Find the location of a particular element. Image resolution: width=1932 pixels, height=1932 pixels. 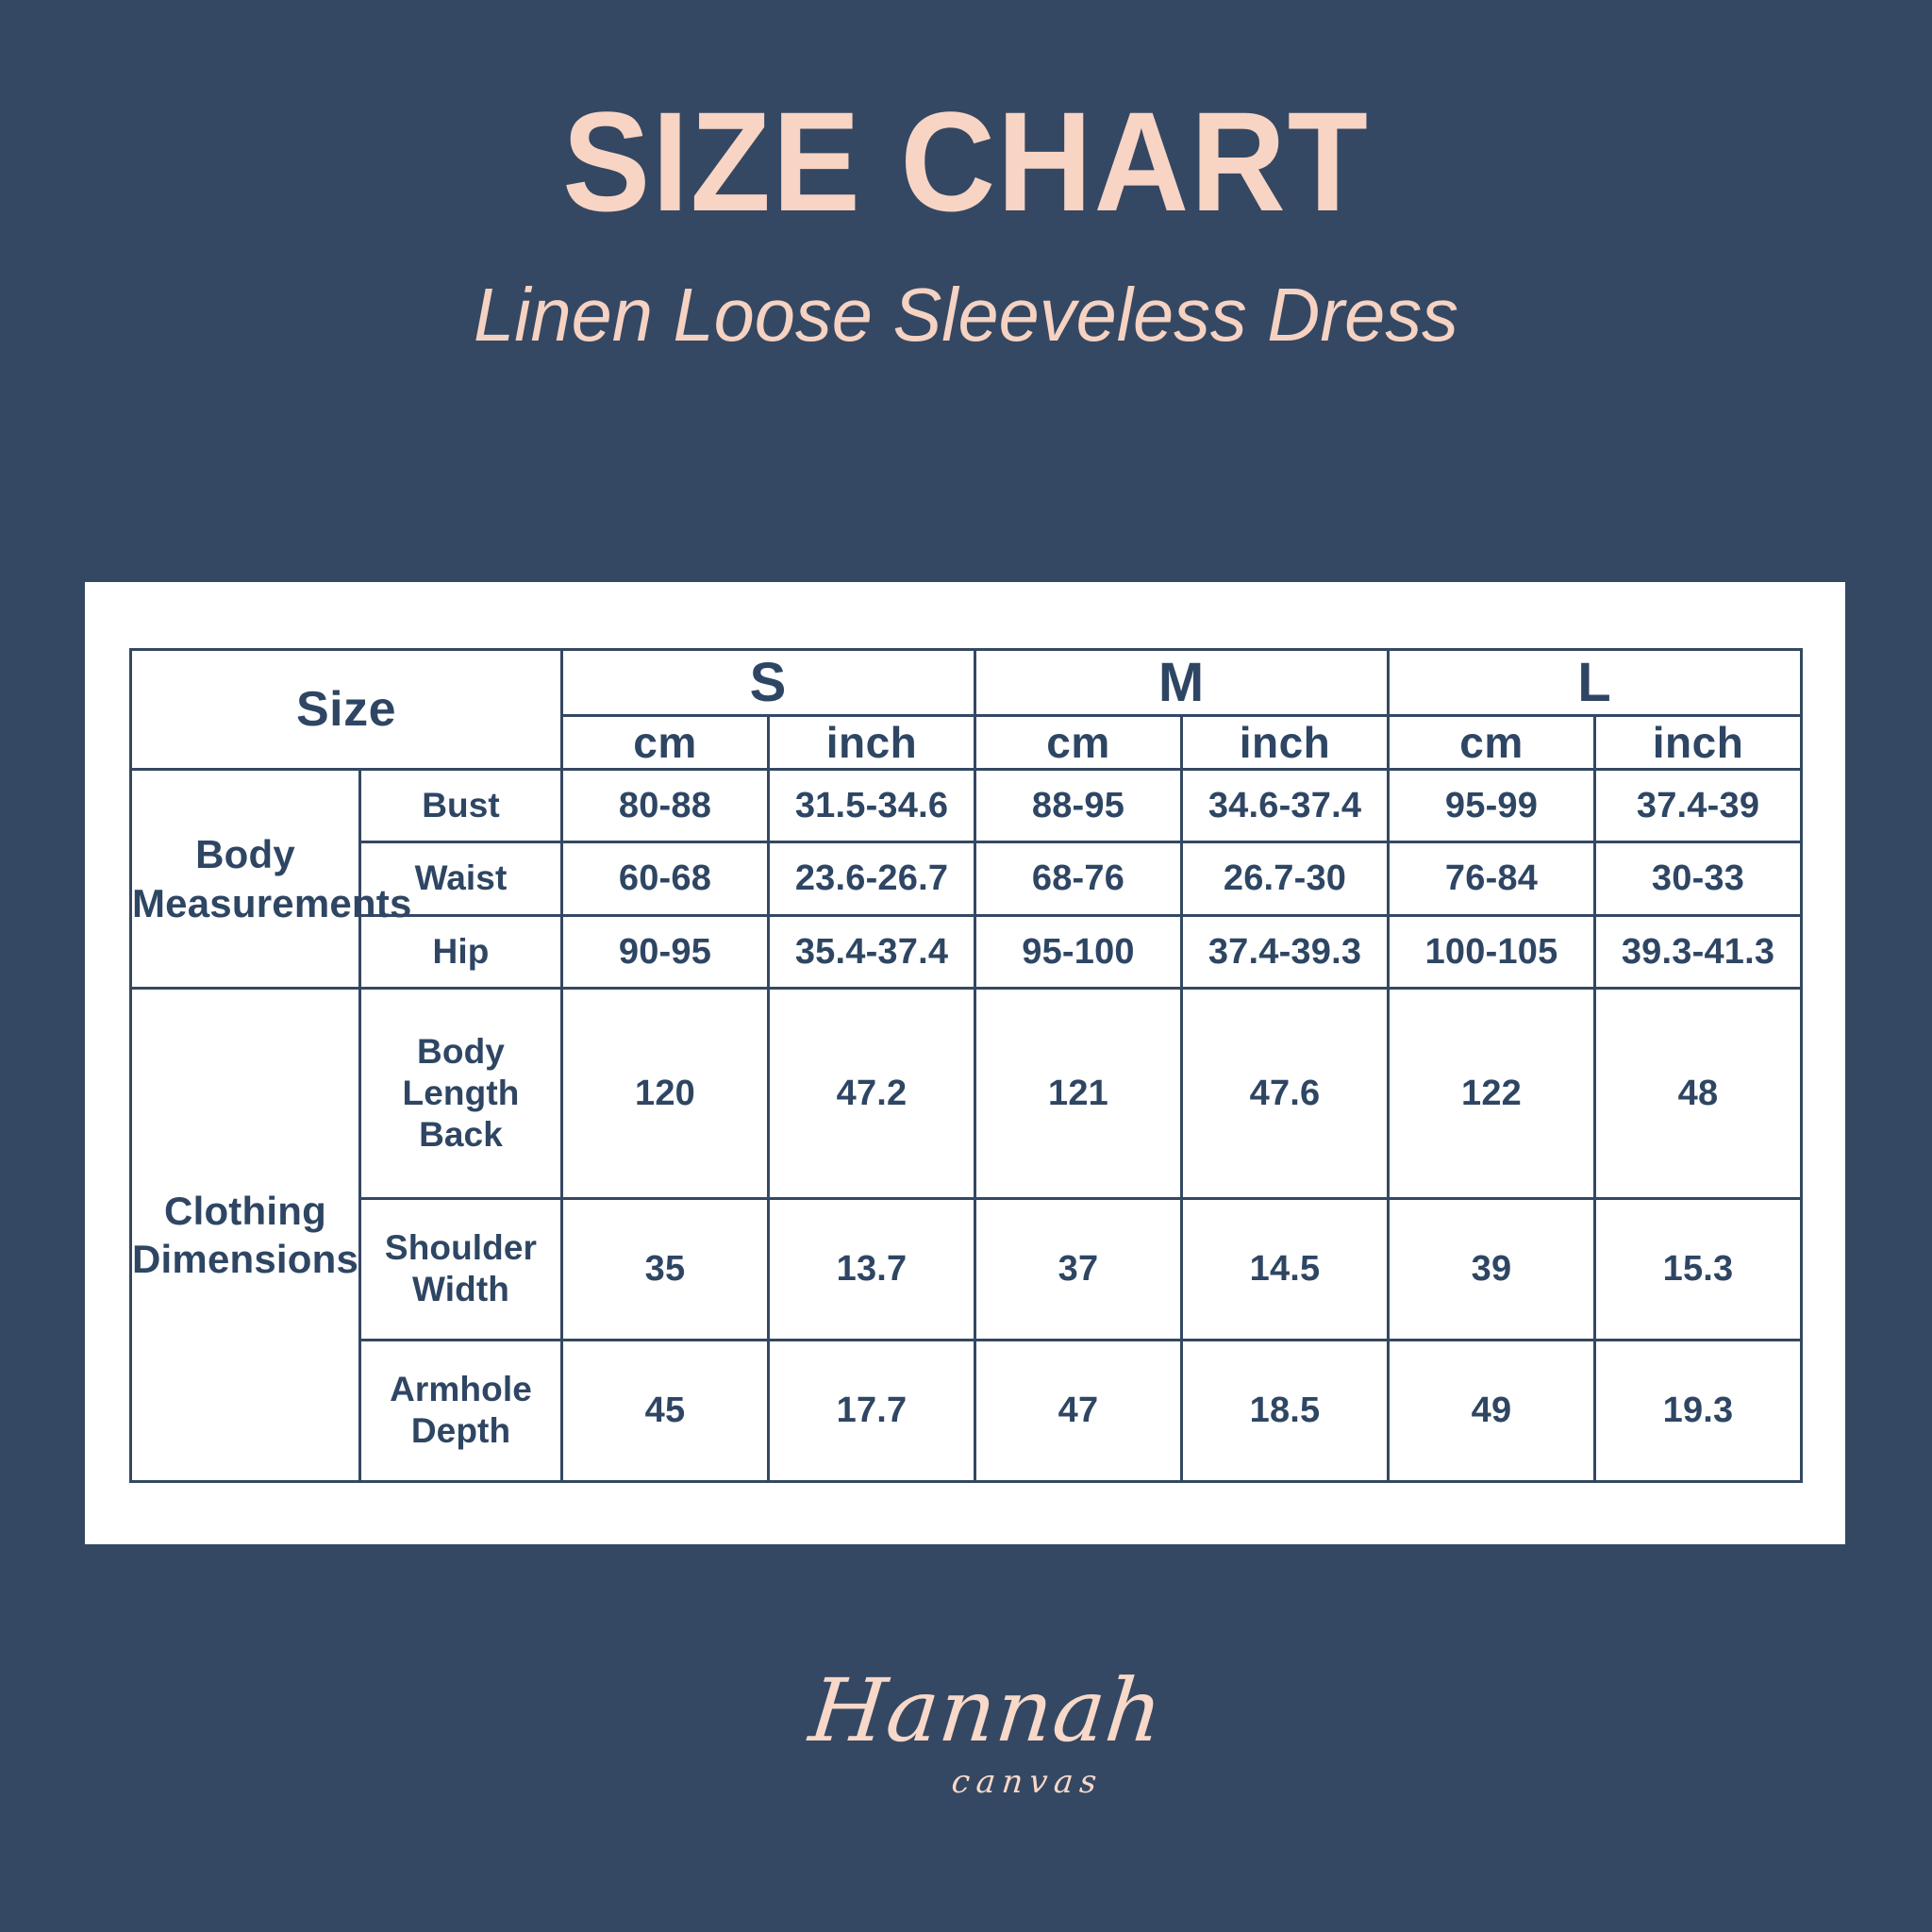

cell-shoulder-m-inch: 14.5 is located at coordinates (1285, 1268).